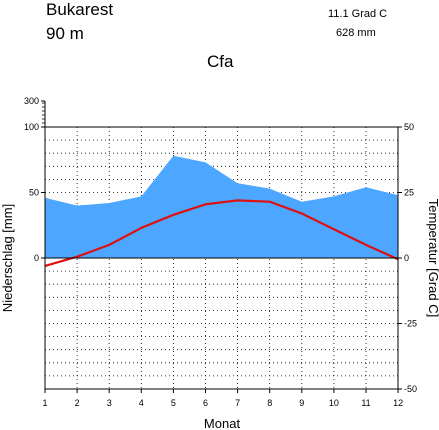  Describe the element at coordinates (44, 403) in the screenshot. I see `x-tick-label: 1` at that location.